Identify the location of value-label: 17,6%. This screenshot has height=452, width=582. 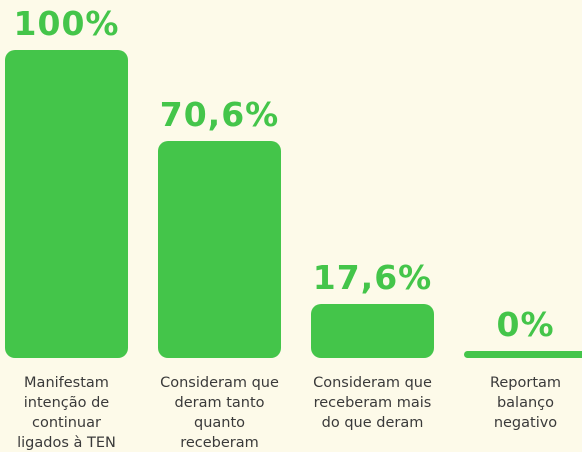
(372, 277).